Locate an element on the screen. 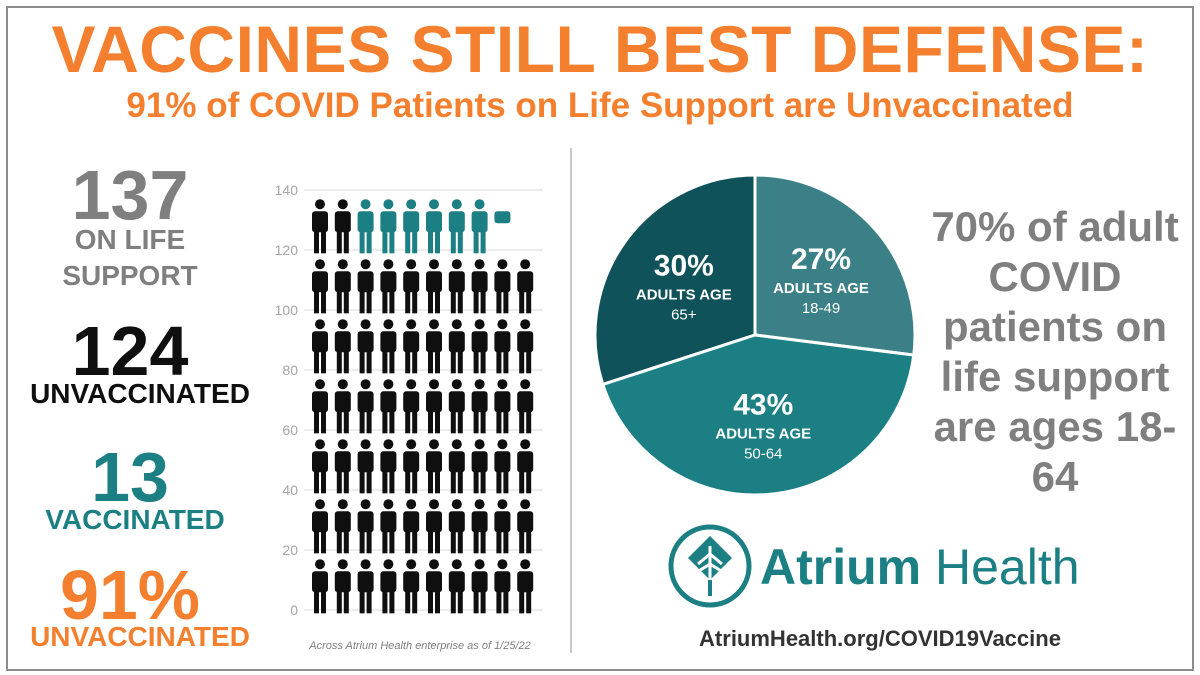  vaccinated-count: 13 is located at coordinates (130, 477).